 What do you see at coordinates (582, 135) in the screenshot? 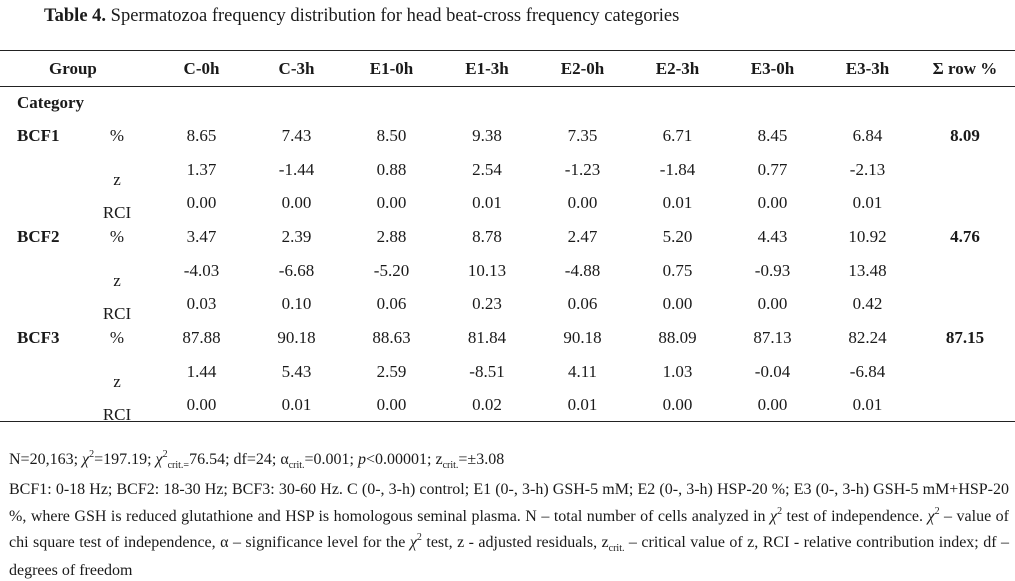
I see `value-cell: 7.35` at bounding box center [582, 135].